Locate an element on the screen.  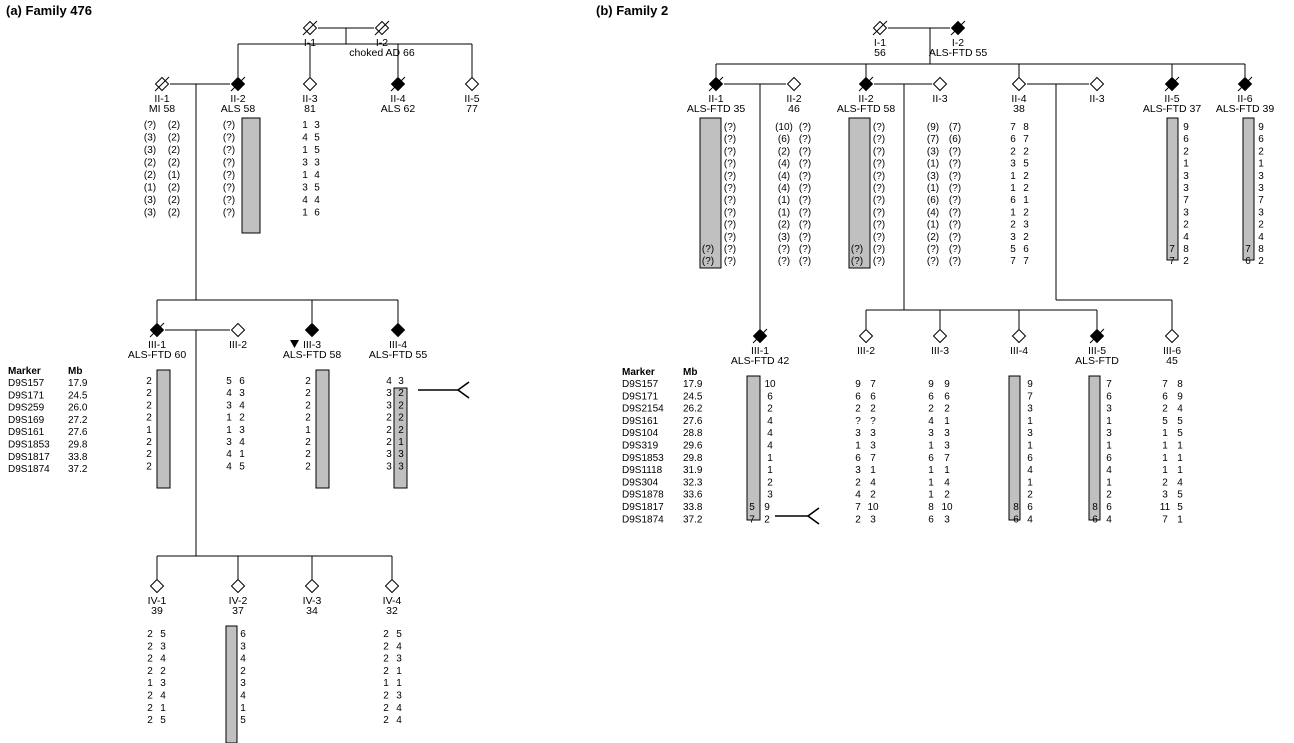
b-marker-name: D9S304 is located at coordinates (640, 482).